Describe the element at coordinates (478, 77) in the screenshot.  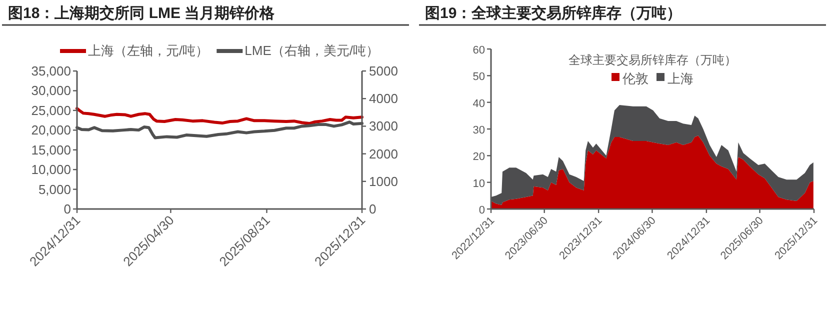
I see `y-tick-label: 50` at that location.